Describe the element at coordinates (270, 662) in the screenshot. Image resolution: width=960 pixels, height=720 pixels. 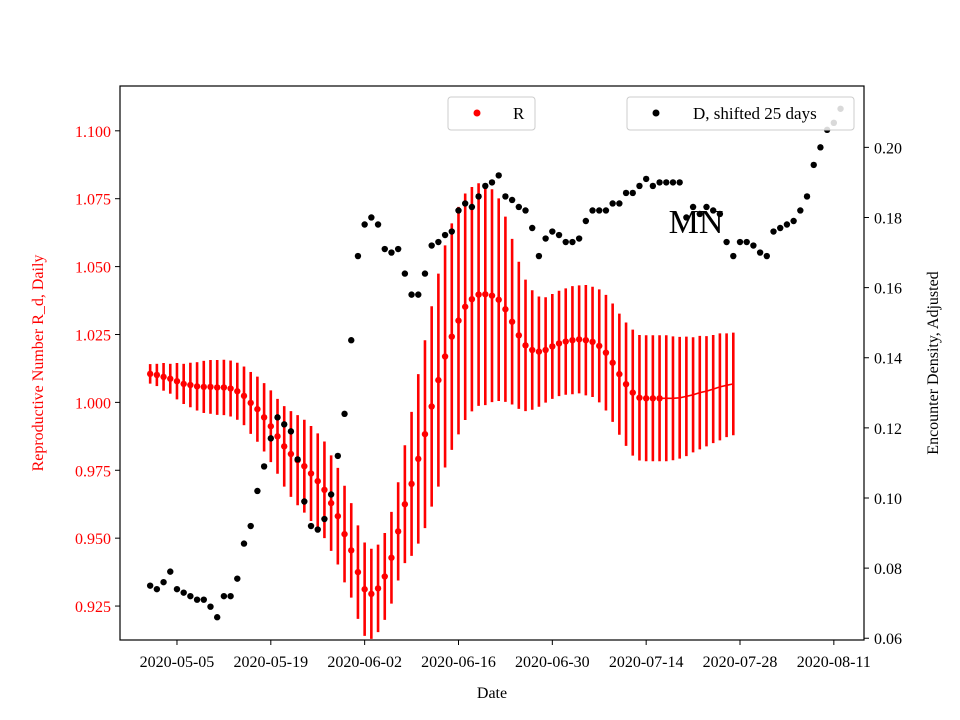
I see `x-tick-label: 2020-05-19` at that location.